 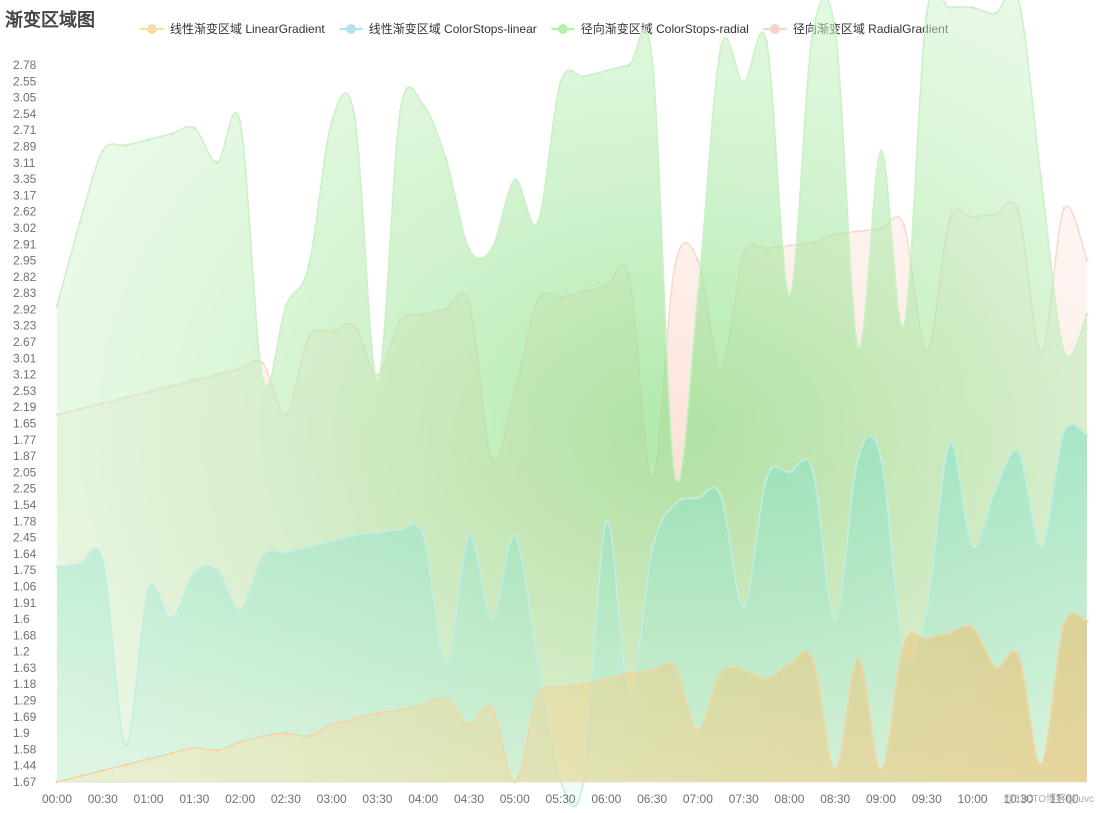 What do you see at coordinates (437, 28) in the screenshot?
I see `legend-item-colorstops-linear: 线性渐变区域 ColorStops-linear` at bounding box center [437, 28].